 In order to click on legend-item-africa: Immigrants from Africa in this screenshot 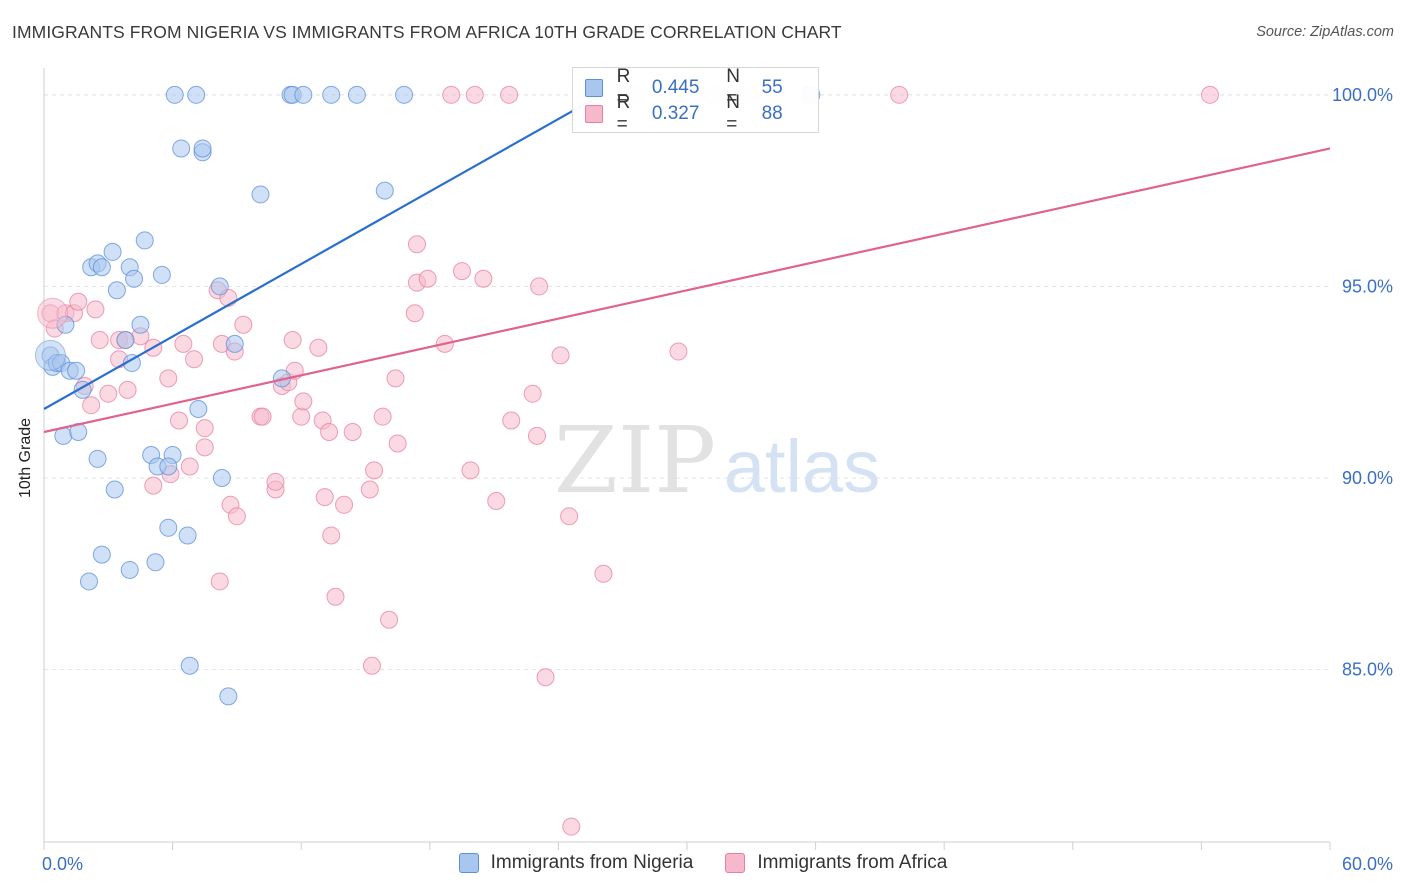, I will do `click(836, 863)`.